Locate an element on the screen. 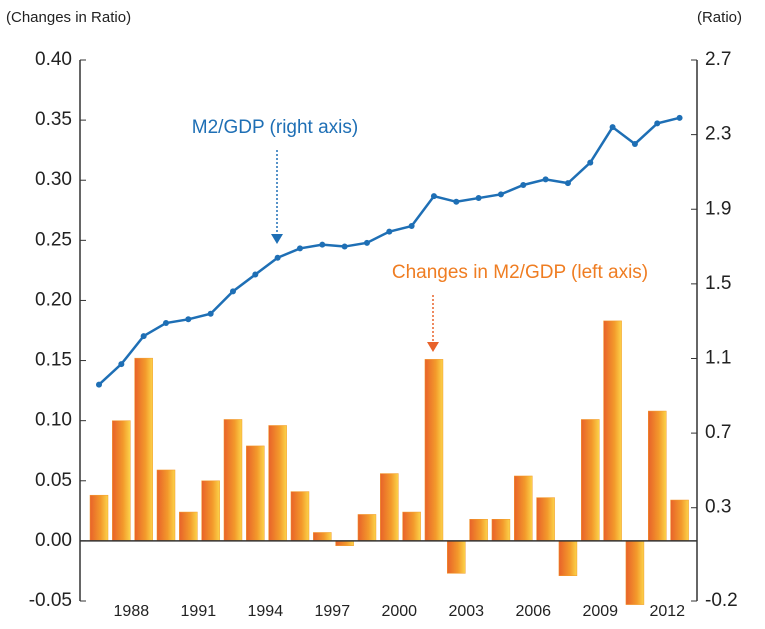  x-tick-label: 2009 is located at coordinates (600, 611).